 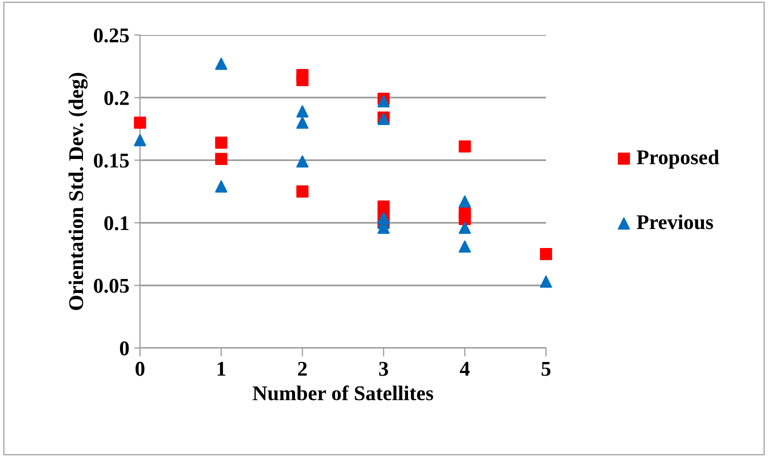 What do you see at coordinates (140, 369) in the screenshot?
I see `x-tick-label: 0` at bounding box center [140, 369].